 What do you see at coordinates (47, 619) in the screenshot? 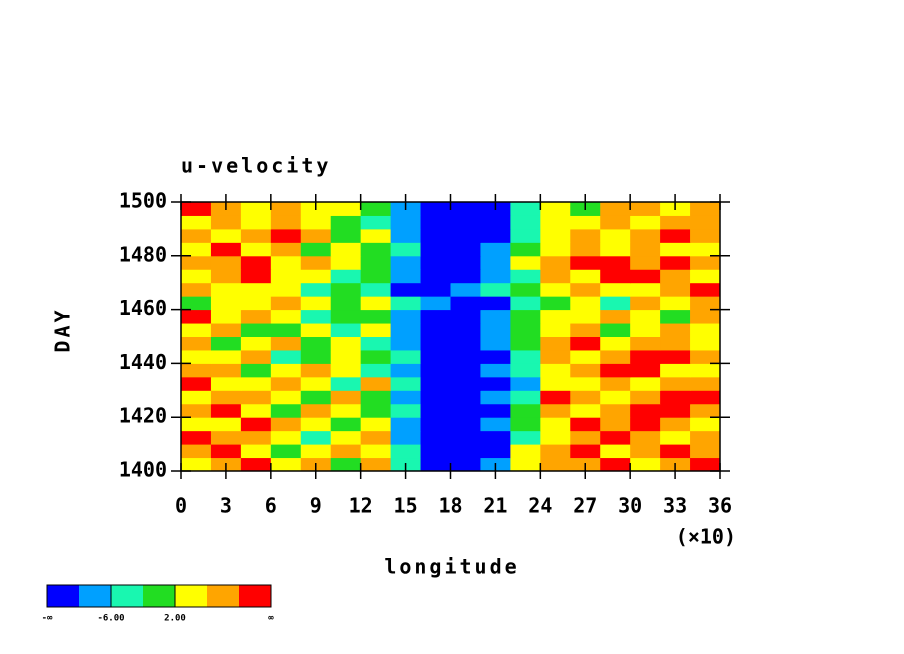
I see `colorbar-label: -∞` at bounding box center [47, 619].